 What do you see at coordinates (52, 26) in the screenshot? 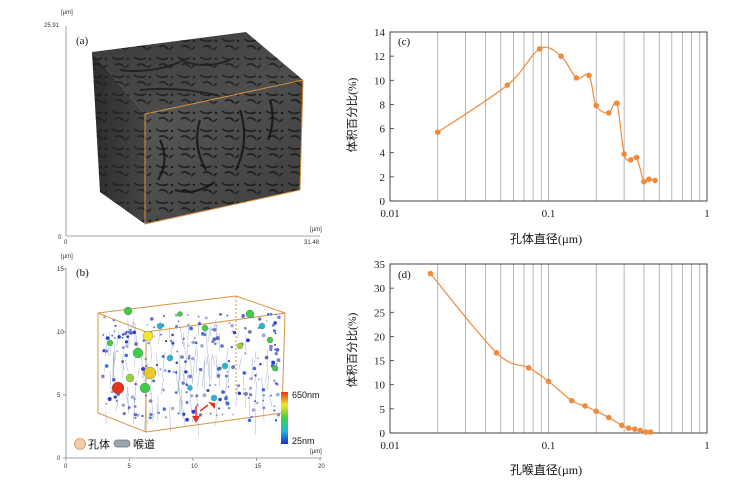
I see `a-y-top: 25.91` at bounding box center [52, 26].